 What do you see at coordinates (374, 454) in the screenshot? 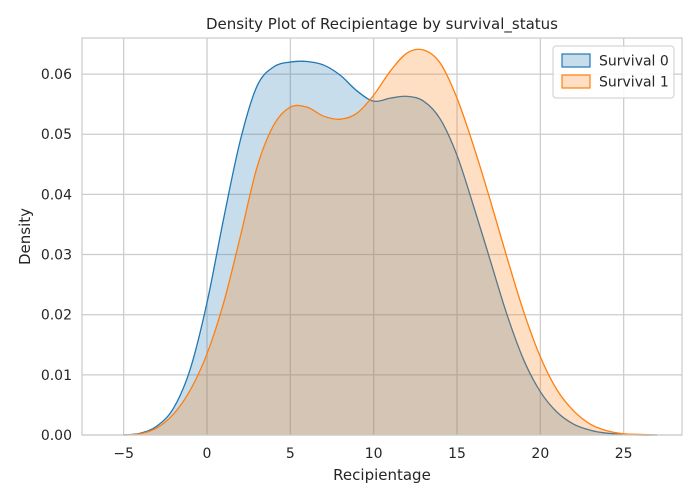
I see `x-tick-label: 10` at bounding box center [374, 454].